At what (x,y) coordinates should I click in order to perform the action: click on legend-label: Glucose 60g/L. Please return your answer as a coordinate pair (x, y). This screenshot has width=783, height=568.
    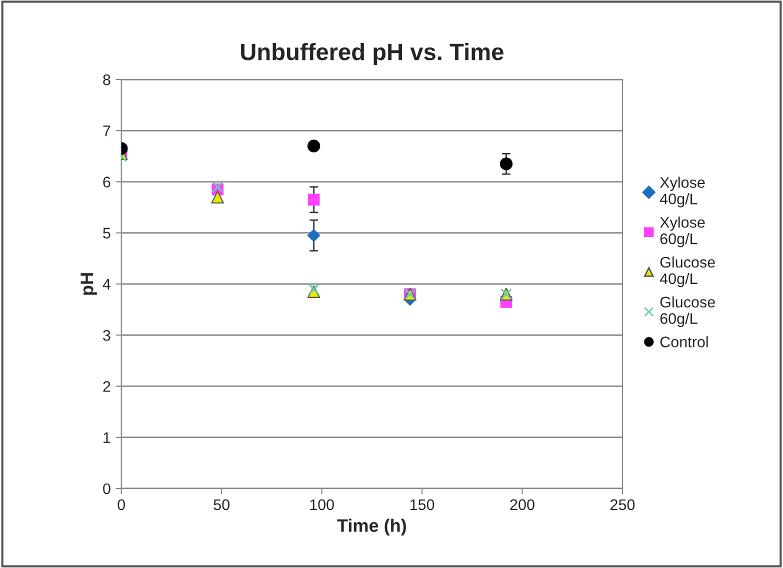
    Looking at the image, I should click on (687, 311).